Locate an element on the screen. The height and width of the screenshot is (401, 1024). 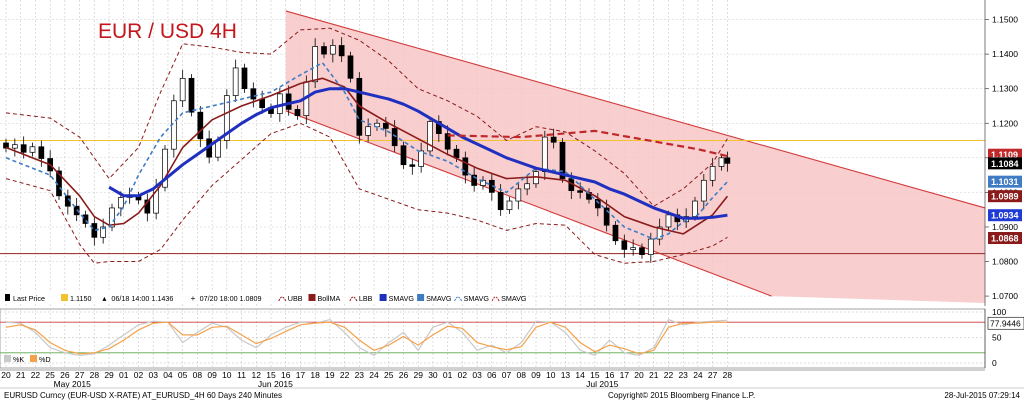
day-tick-label: 17 is located at coordinates (301, 375).